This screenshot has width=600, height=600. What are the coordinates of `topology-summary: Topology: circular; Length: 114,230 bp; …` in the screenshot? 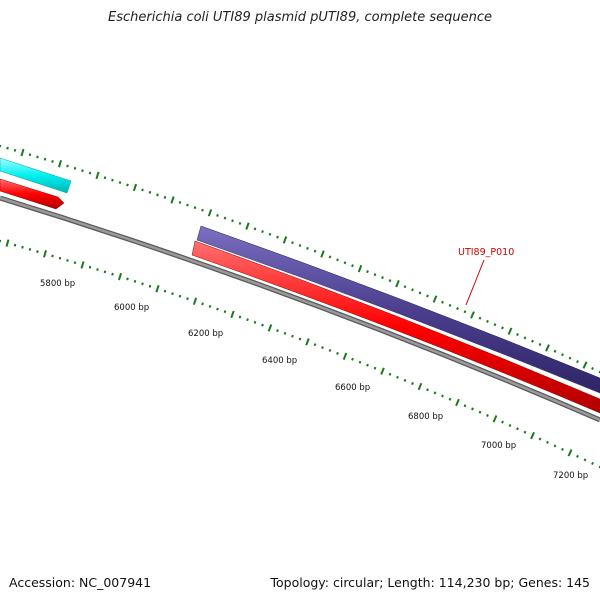 It's located at (430, 582).